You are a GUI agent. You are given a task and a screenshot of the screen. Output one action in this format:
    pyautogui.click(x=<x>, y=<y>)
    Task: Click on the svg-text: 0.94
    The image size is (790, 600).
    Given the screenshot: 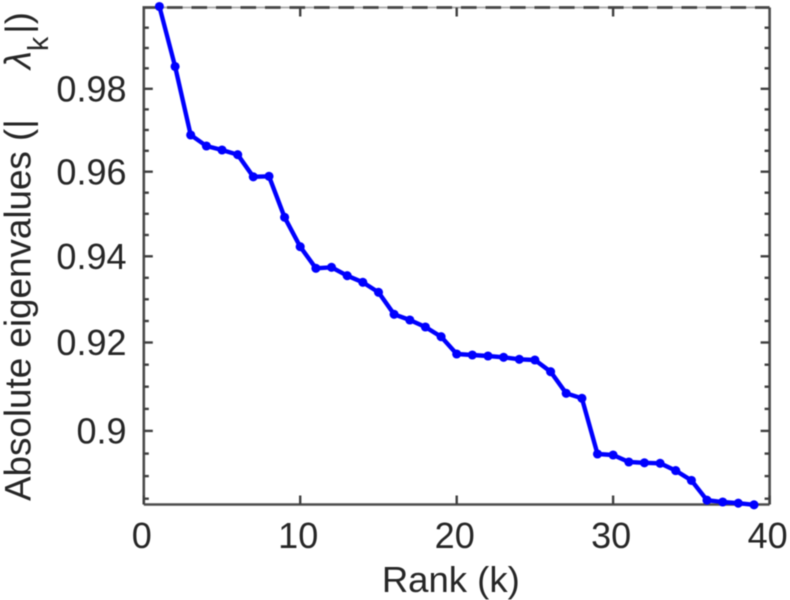 What is the action you would take?
    pyautogui.click(x=91, y=256)
    